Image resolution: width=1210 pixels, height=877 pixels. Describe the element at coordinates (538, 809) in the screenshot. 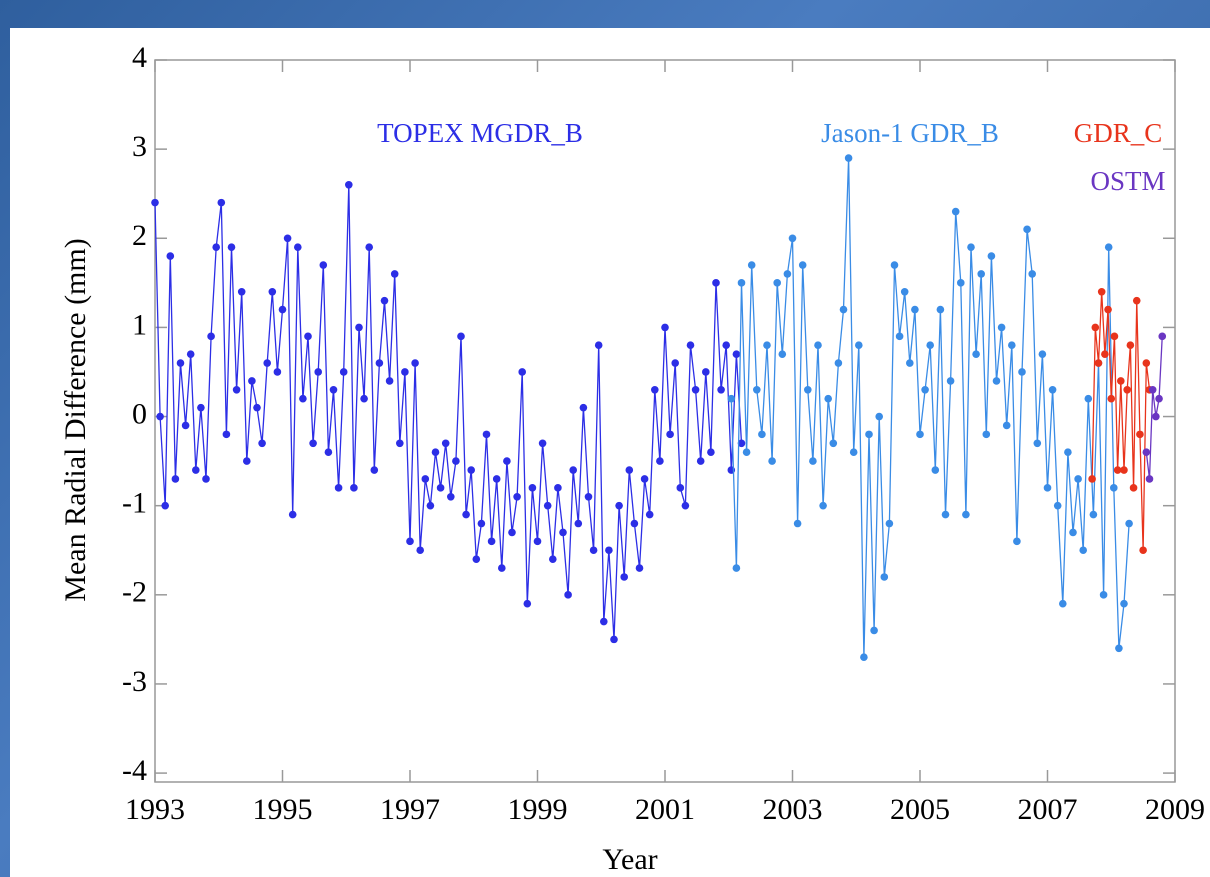

I see `x-tick-label: 1999` at that location.